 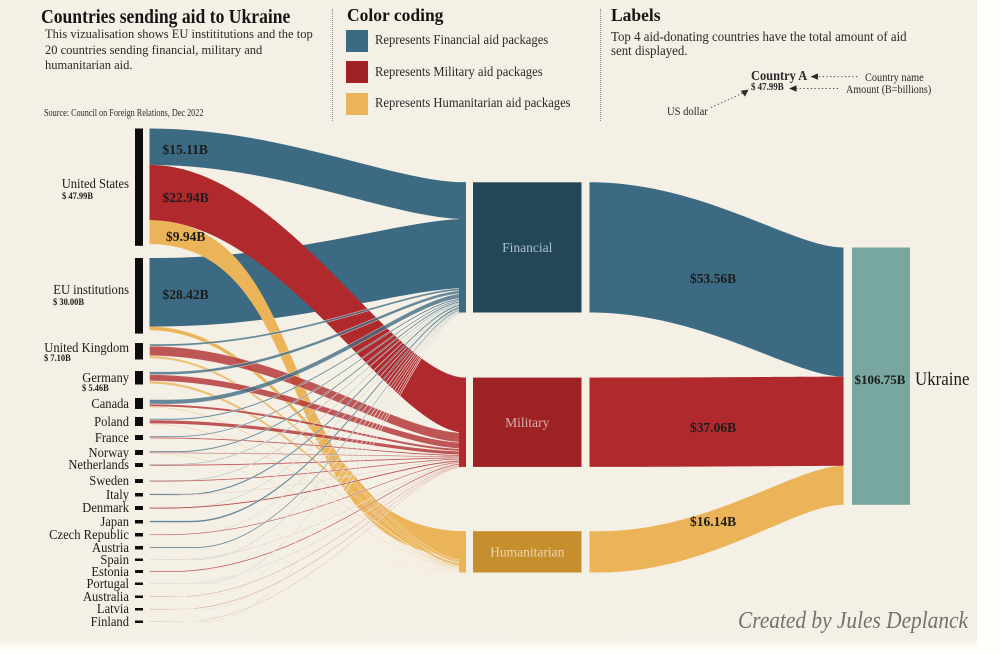 What do you see at coordinates (527, 422) in the screenshot?
I see `svg-text: Military` at bounding box center [527, 422].